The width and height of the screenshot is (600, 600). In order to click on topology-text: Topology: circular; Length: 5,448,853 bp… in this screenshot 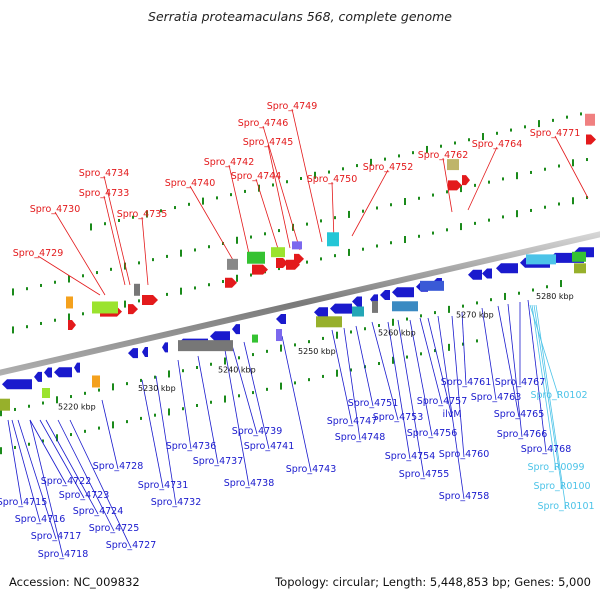, I will do `click(433, 582)`.